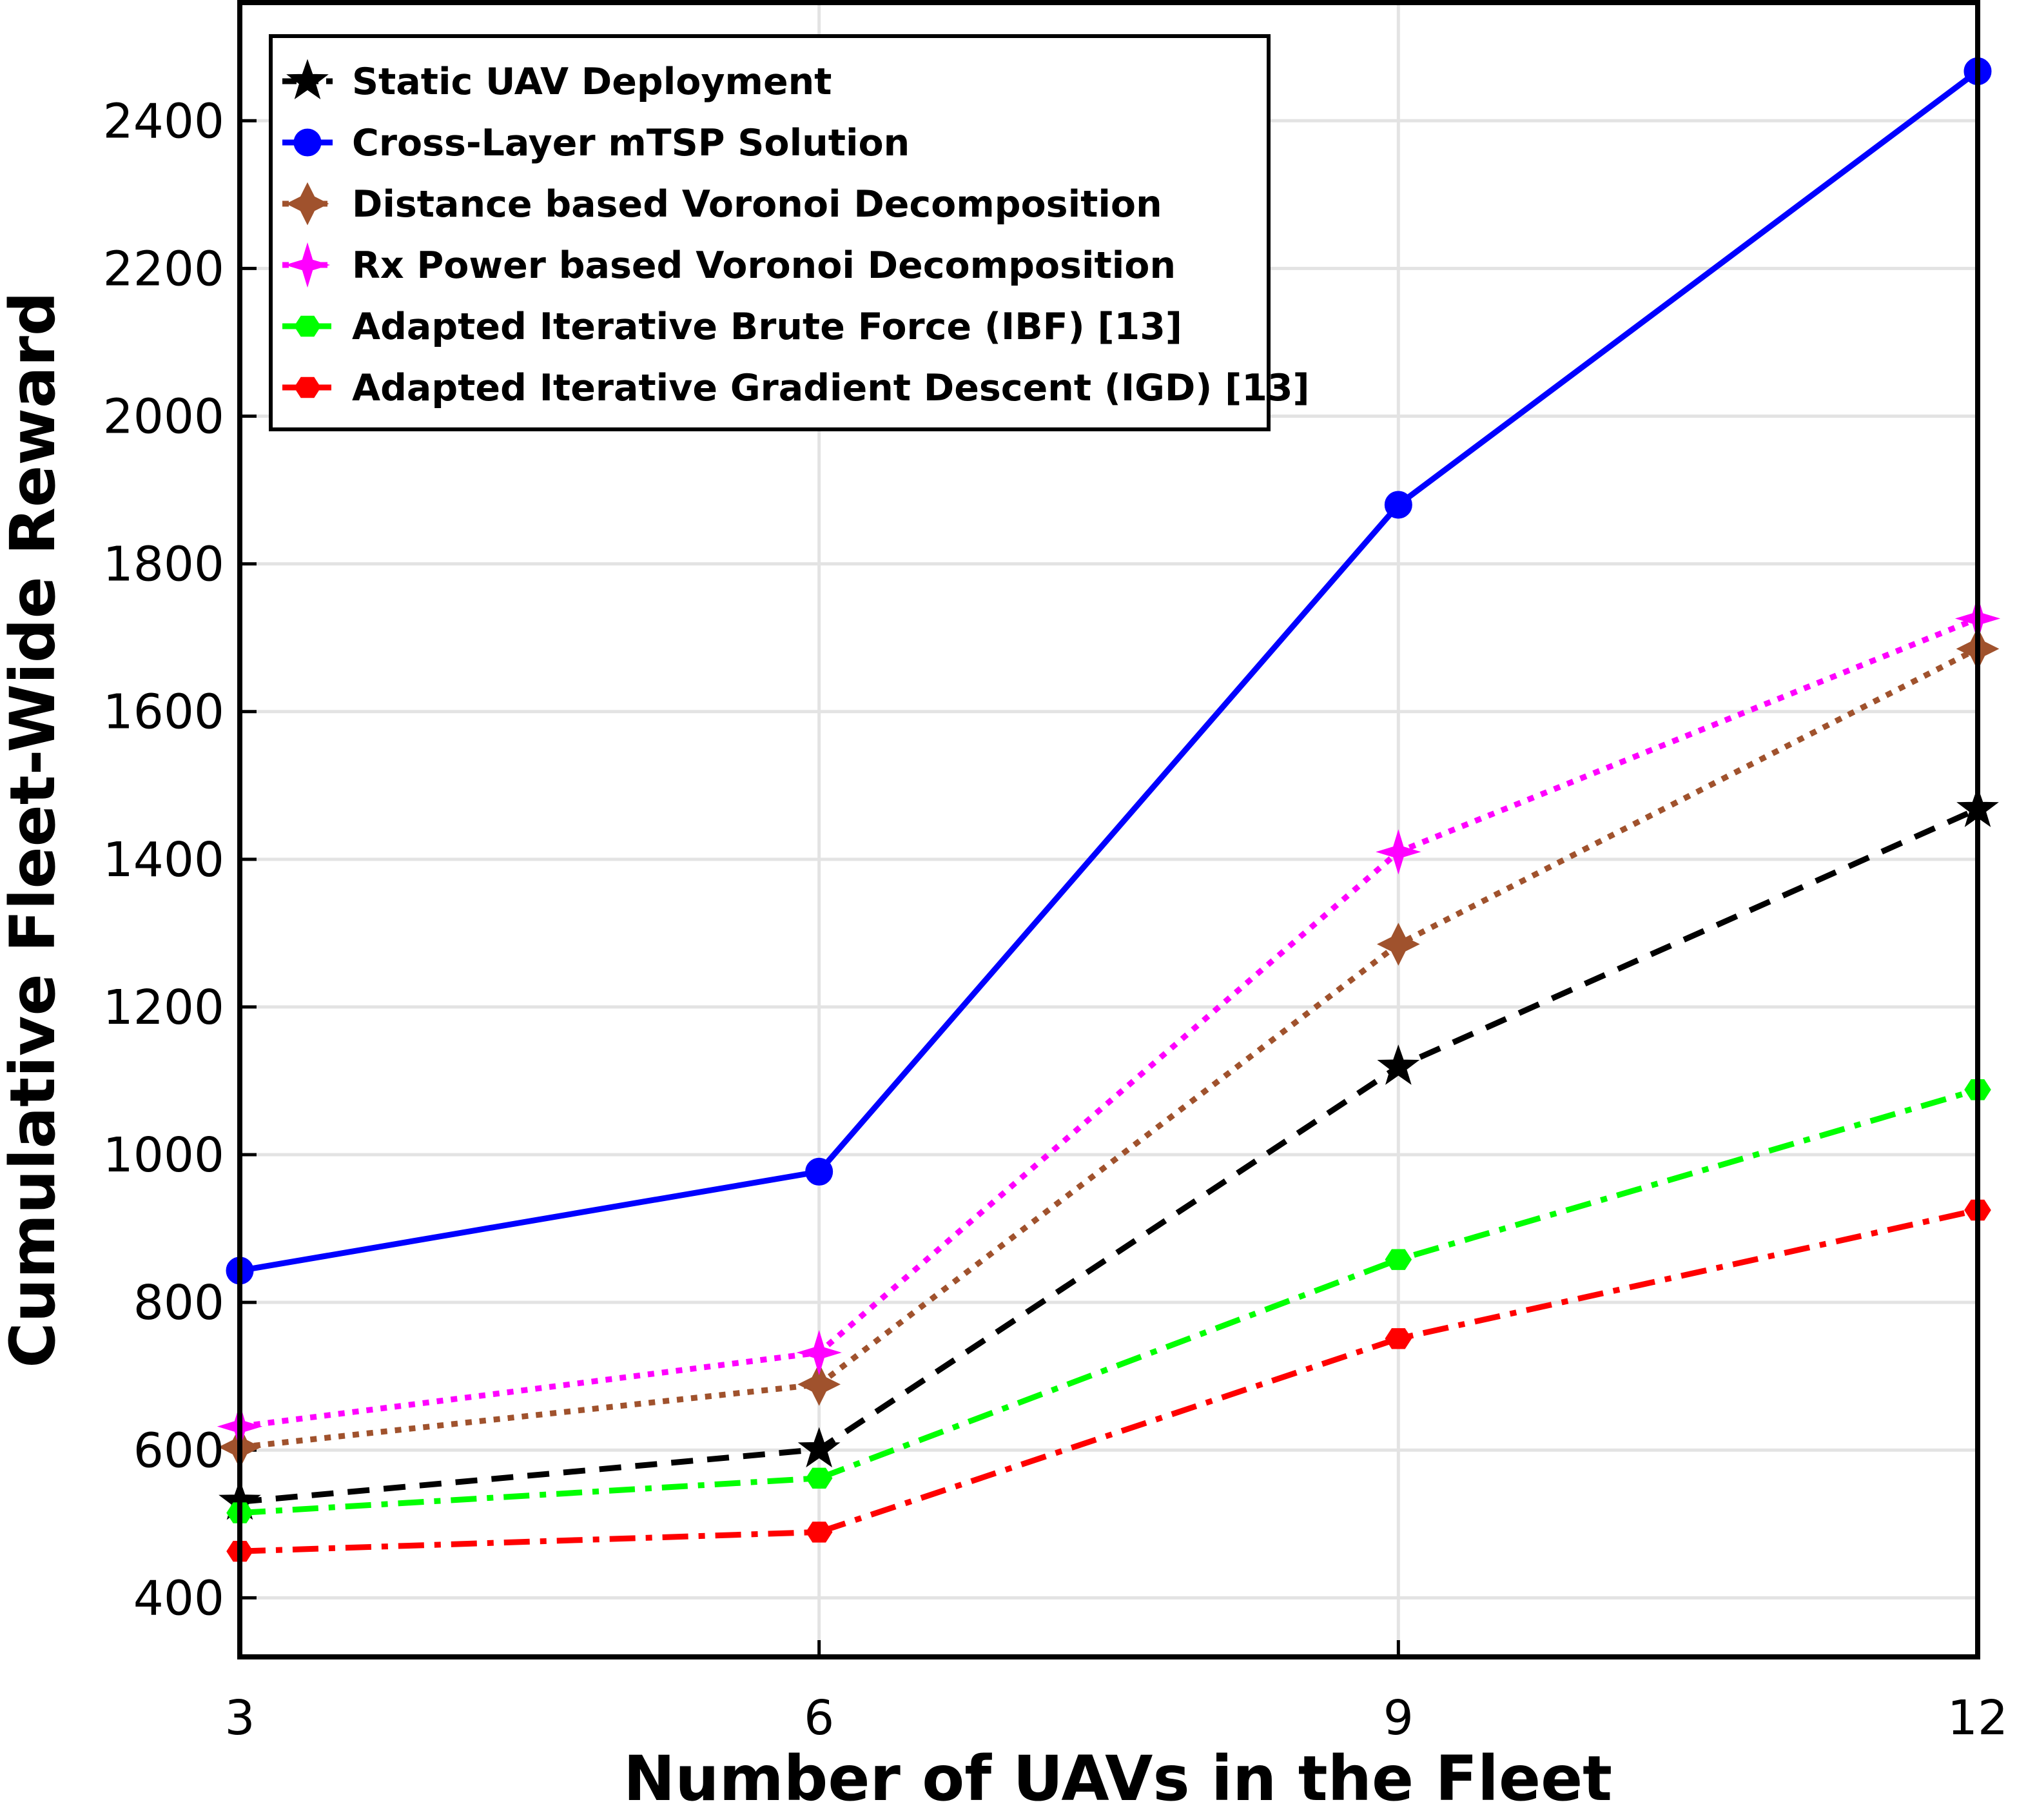 The image size is (2017, 1820). What do you see at coordinates (163, 712) in the screenshot?
I see `y-tick-label: 1600` at bounding box center [163, 712].